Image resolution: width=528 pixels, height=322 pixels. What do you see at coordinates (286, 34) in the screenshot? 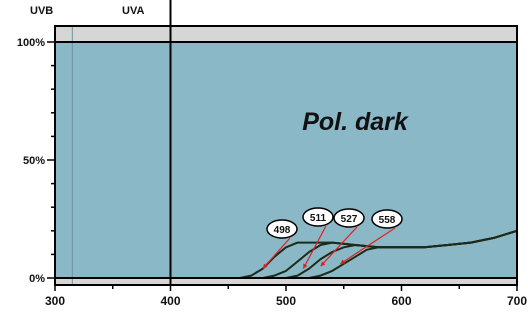
I see `top-strip` at bounding box center [286, 34].